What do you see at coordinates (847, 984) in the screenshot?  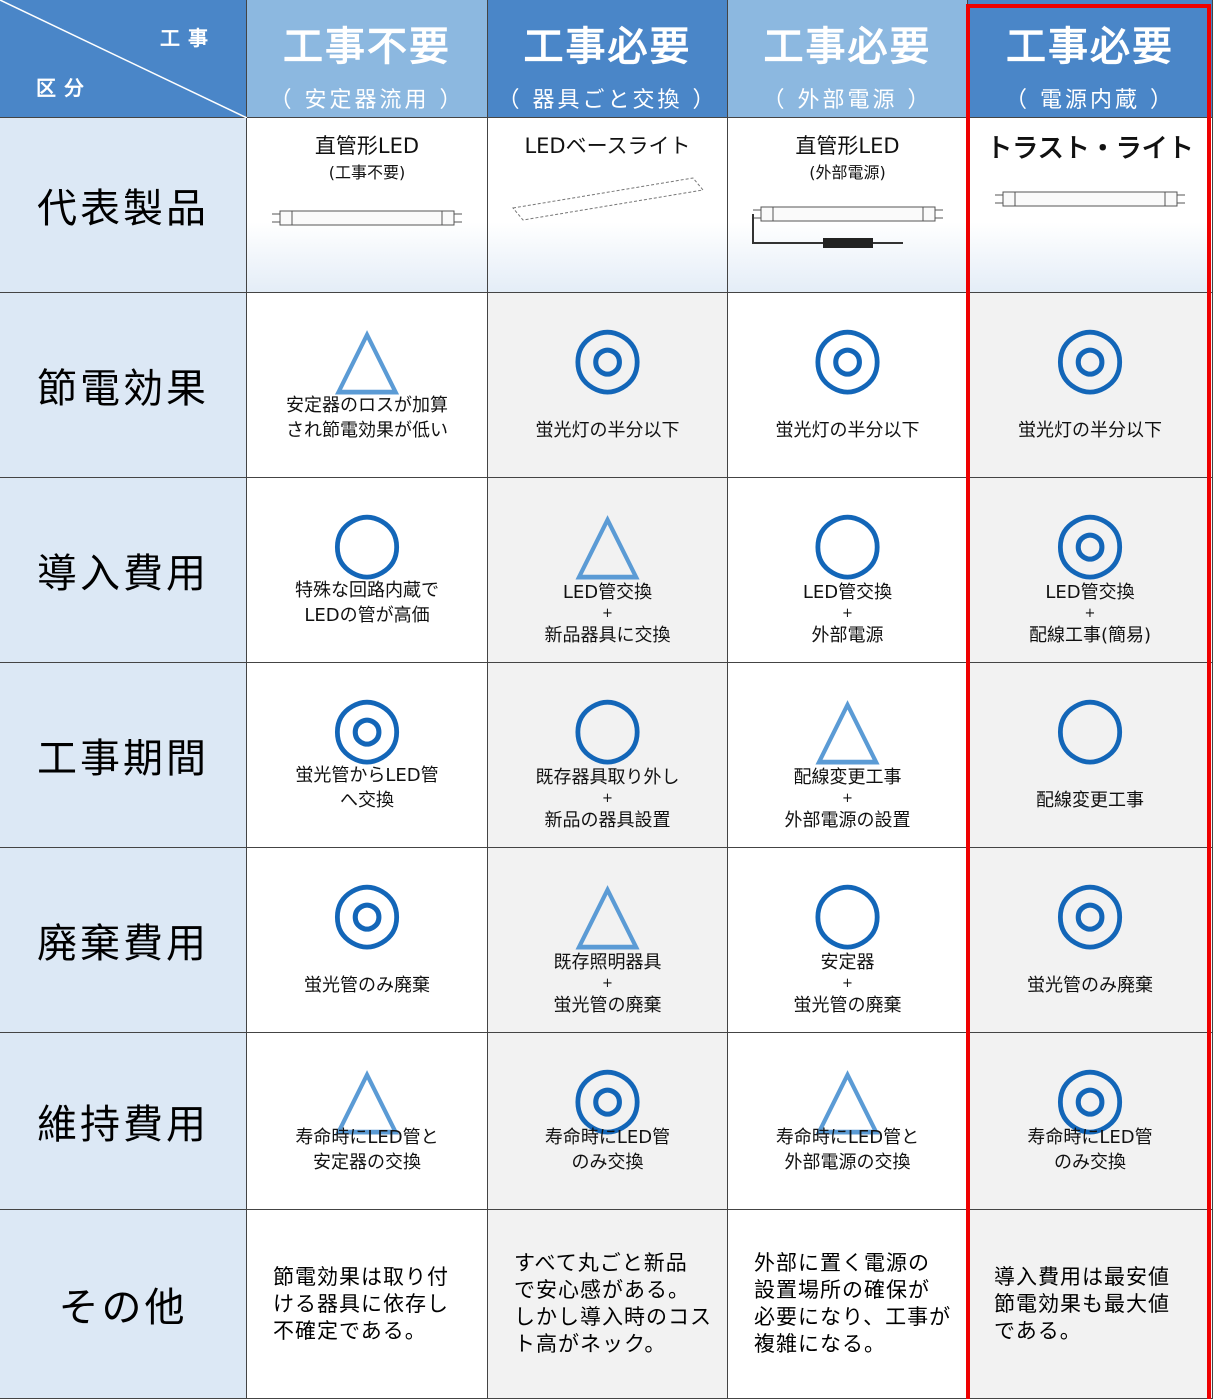 I see `cell-text-block: 安定器 + 蛍光管の廃棄` at bounding box center [847, 984].